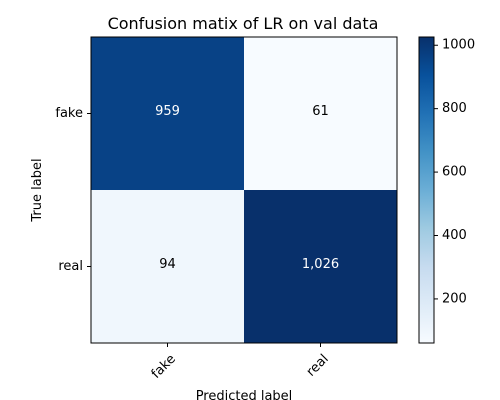 Image resolution: width=500 pixels, height=400 pixels. I want to click on colorbar-gradient, so click(426, 190).